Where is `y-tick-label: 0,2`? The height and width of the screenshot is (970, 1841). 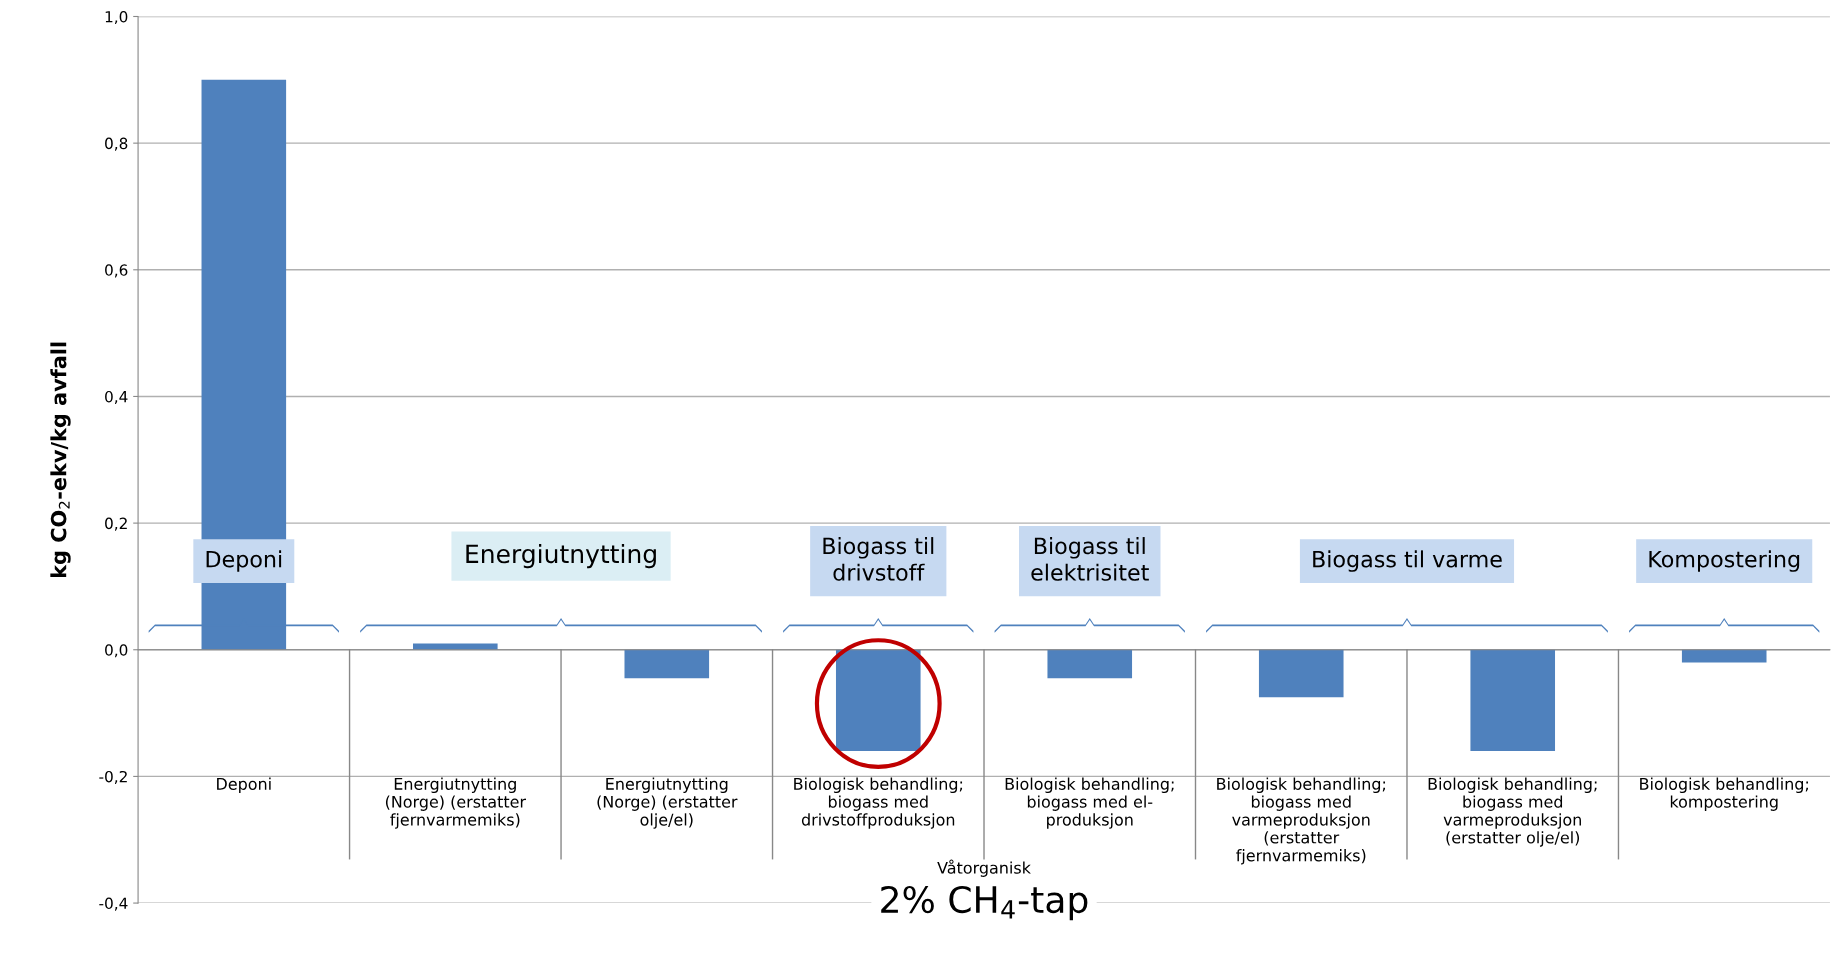
y-tick-label: 0,2 is located at coordinates (116, 524).